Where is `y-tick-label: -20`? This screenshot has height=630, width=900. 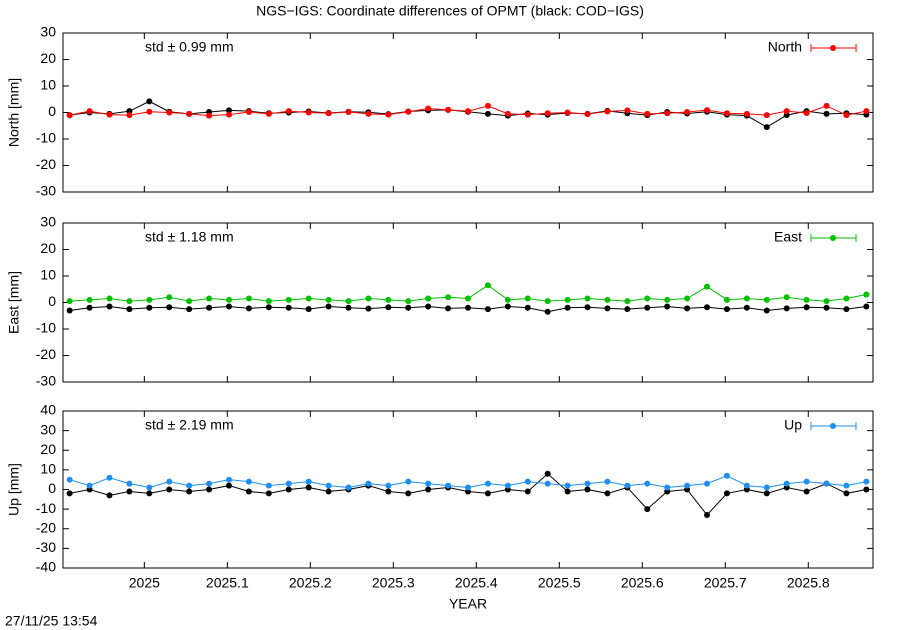 y-tick-label: -20 is located at coordinates (46, 527).